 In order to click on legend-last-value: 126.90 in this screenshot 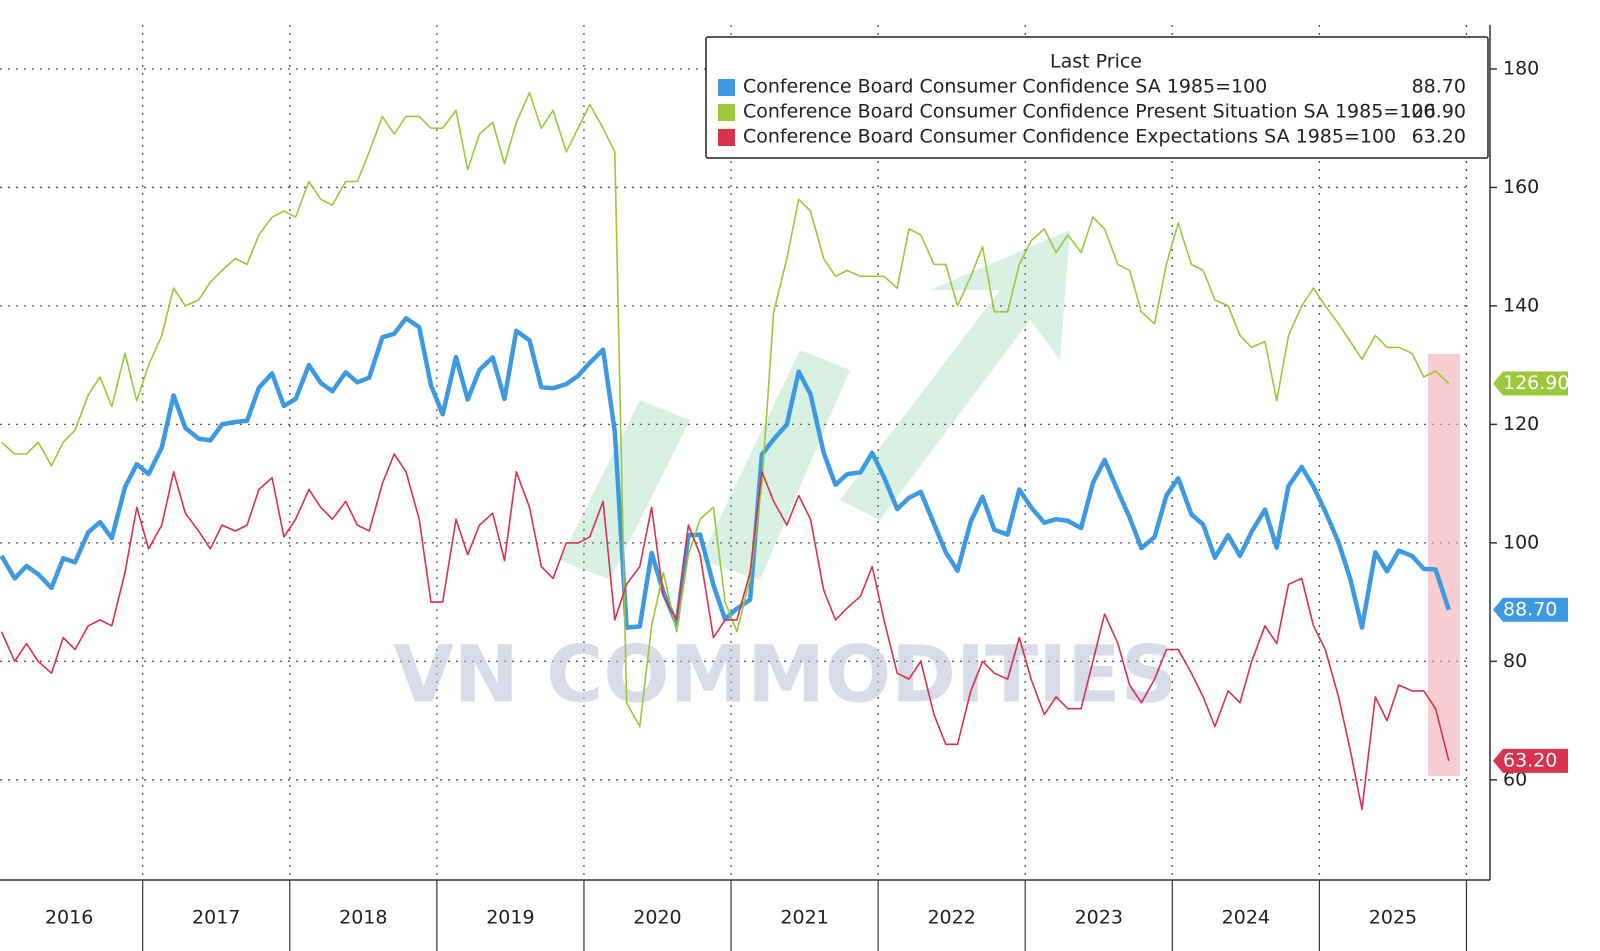, I will do `click(1433, 112)`.